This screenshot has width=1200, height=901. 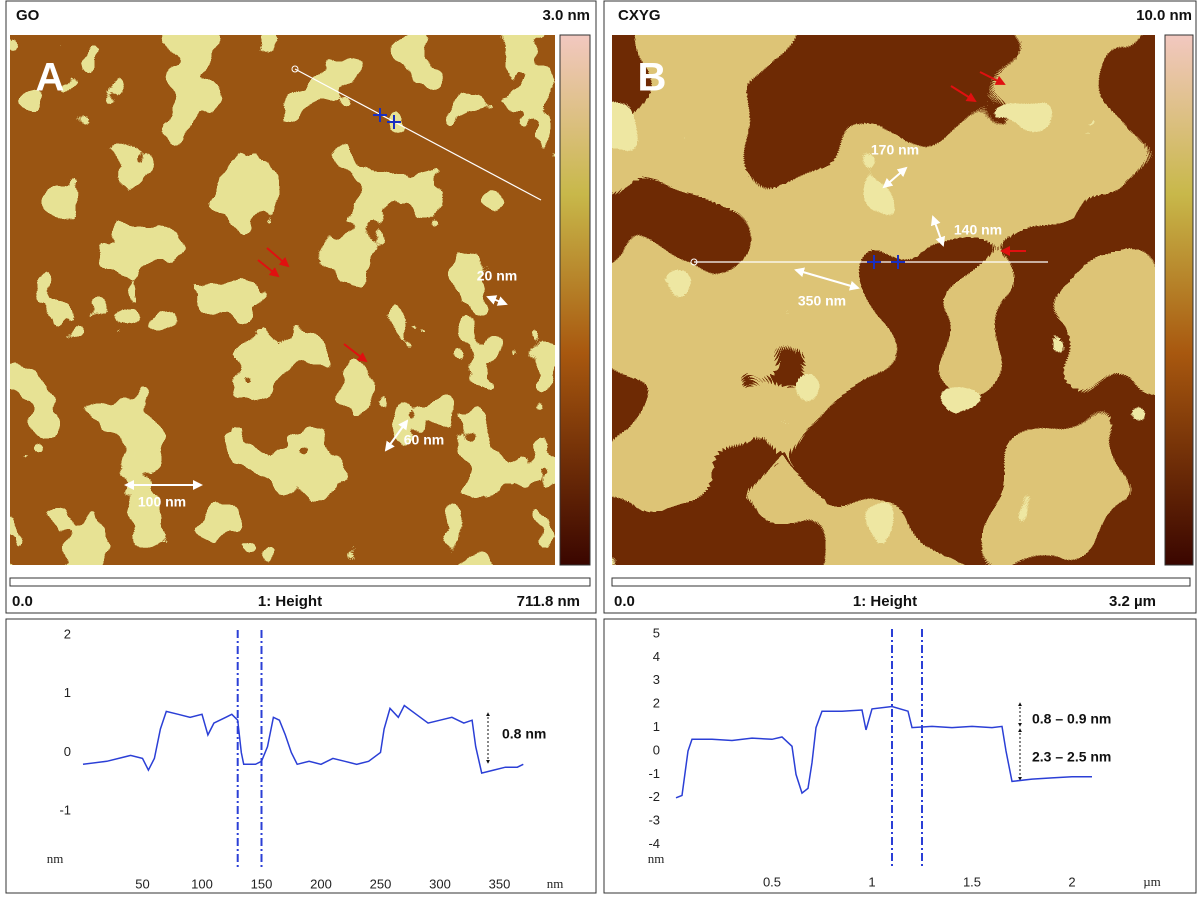 What do you see at coordinates (978, 230) in the screenshot?
I see `size-annotation: 140 nm` at bounding box center [978, 230].